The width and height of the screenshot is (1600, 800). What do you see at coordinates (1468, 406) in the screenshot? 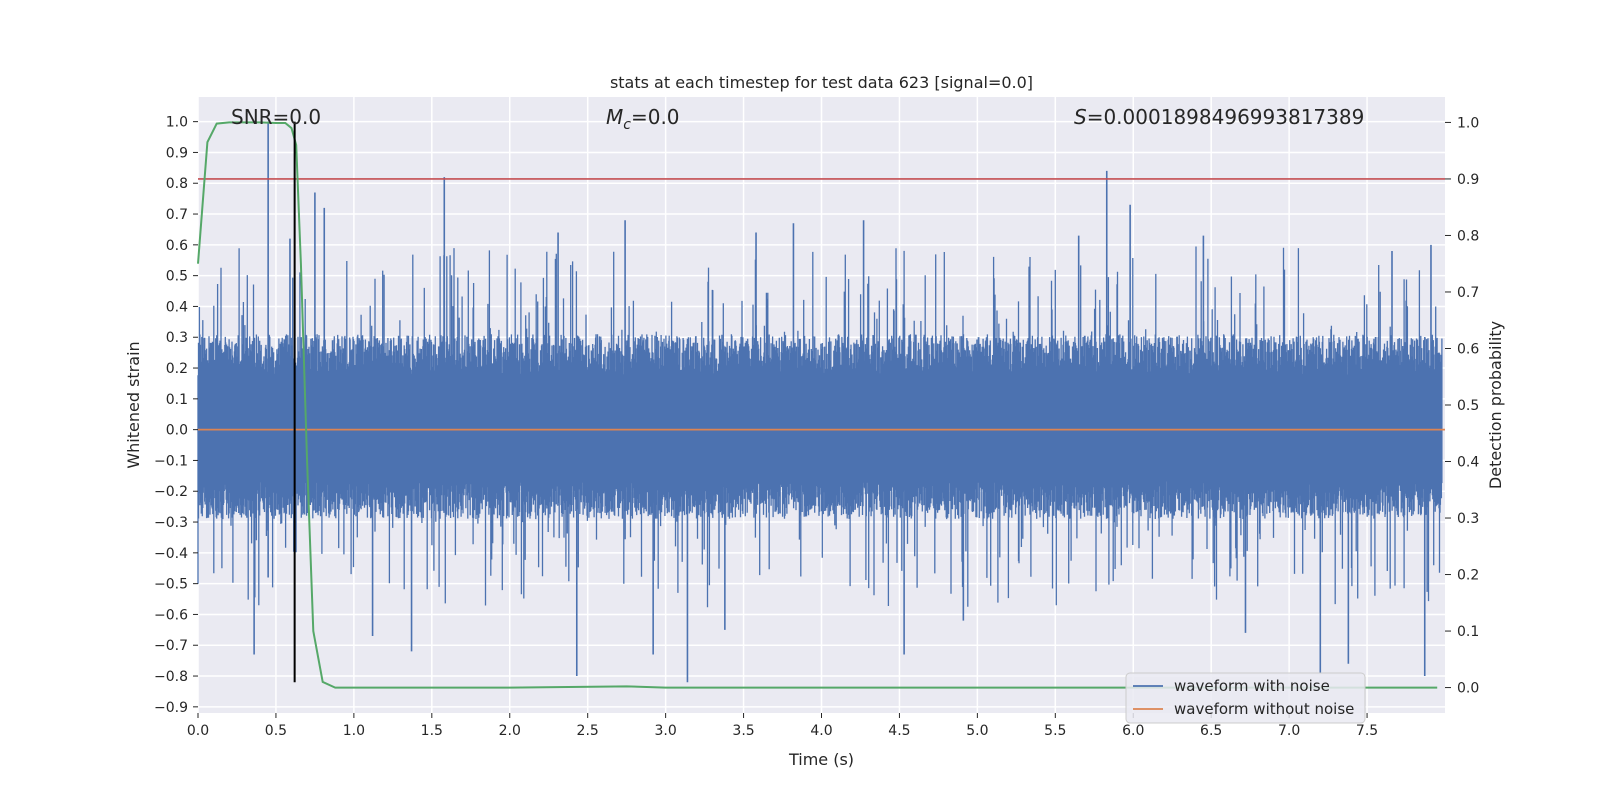
I see `y2-tick-label: 0.5` at bounding box center [1468, 406].